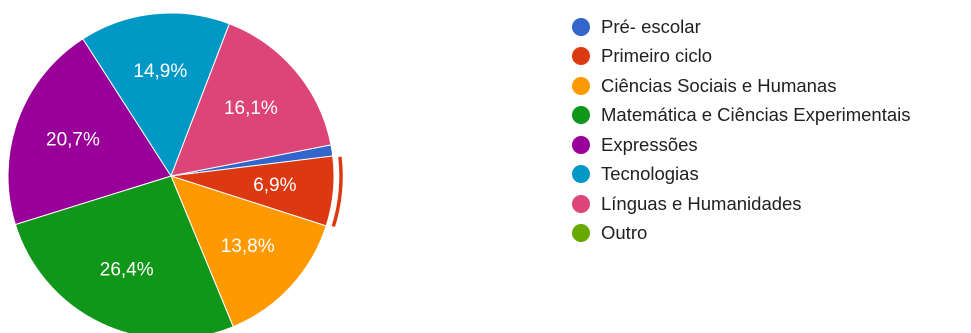 The height and width of the screenshot is (333, 971). What do you see at coordinates (657, 56) in the screenshot?
I see `legend-label: Primeiro ciclo` at bounding box center [657, 56].